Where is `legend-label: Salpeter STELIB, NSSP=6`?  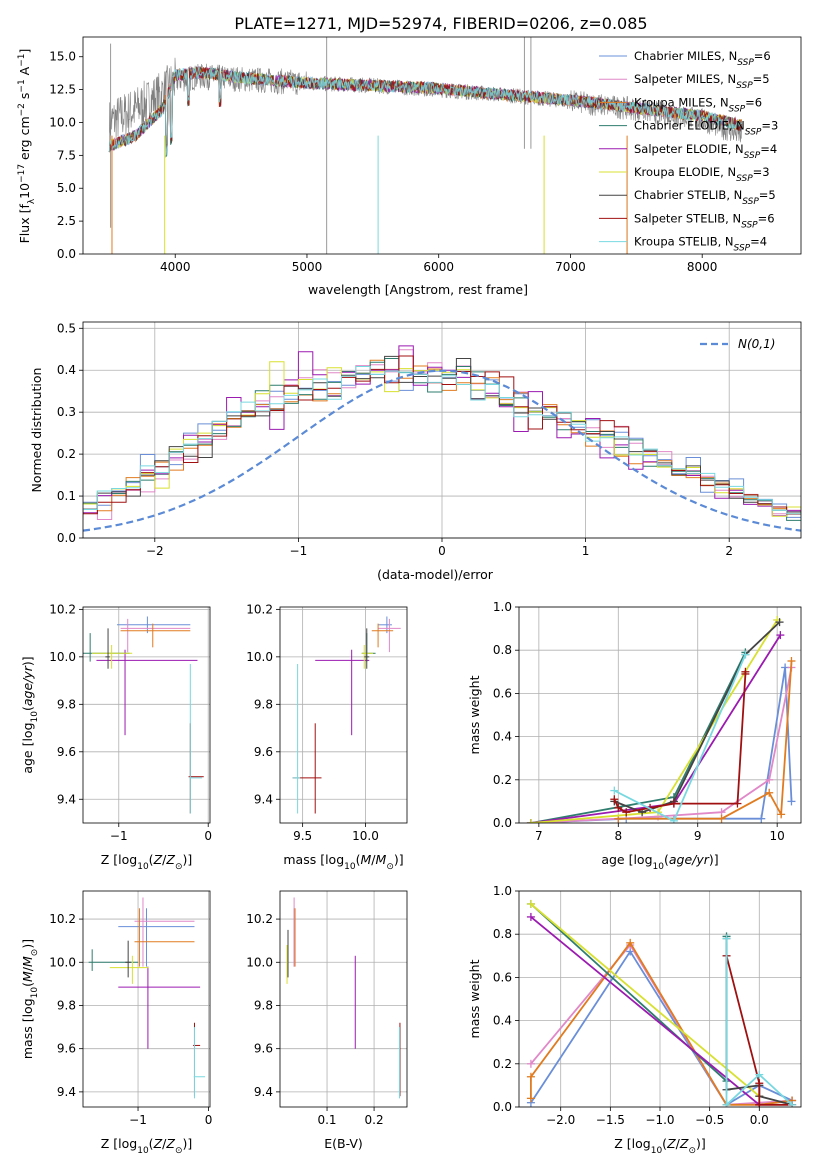 legend-label: Salpeter STELIB, NSSP=6 is located at coordinates (704, 220).